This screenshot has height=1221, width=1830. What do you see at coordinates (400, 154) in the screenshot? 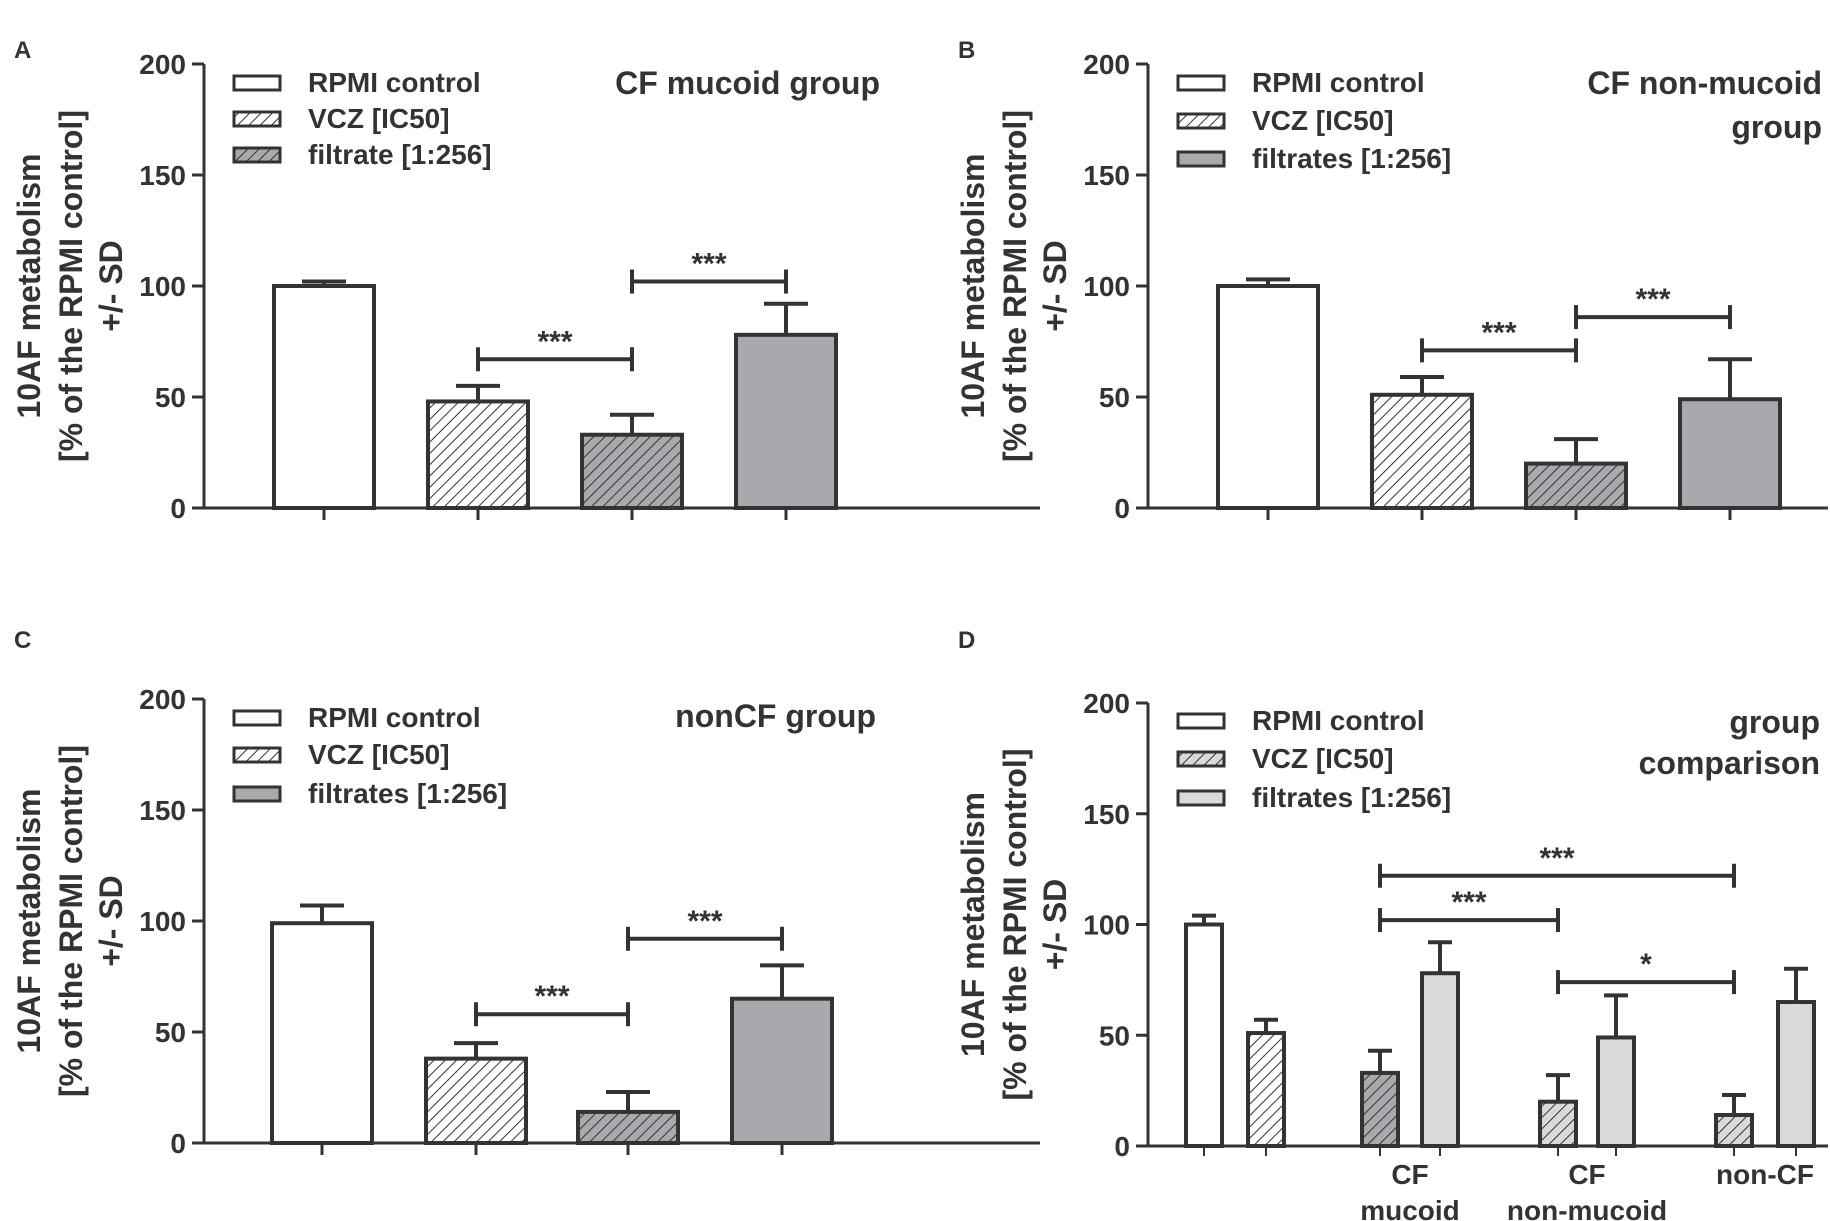
I see `legend-label: filtrate [1:256]` at bounding box center [400, 154].